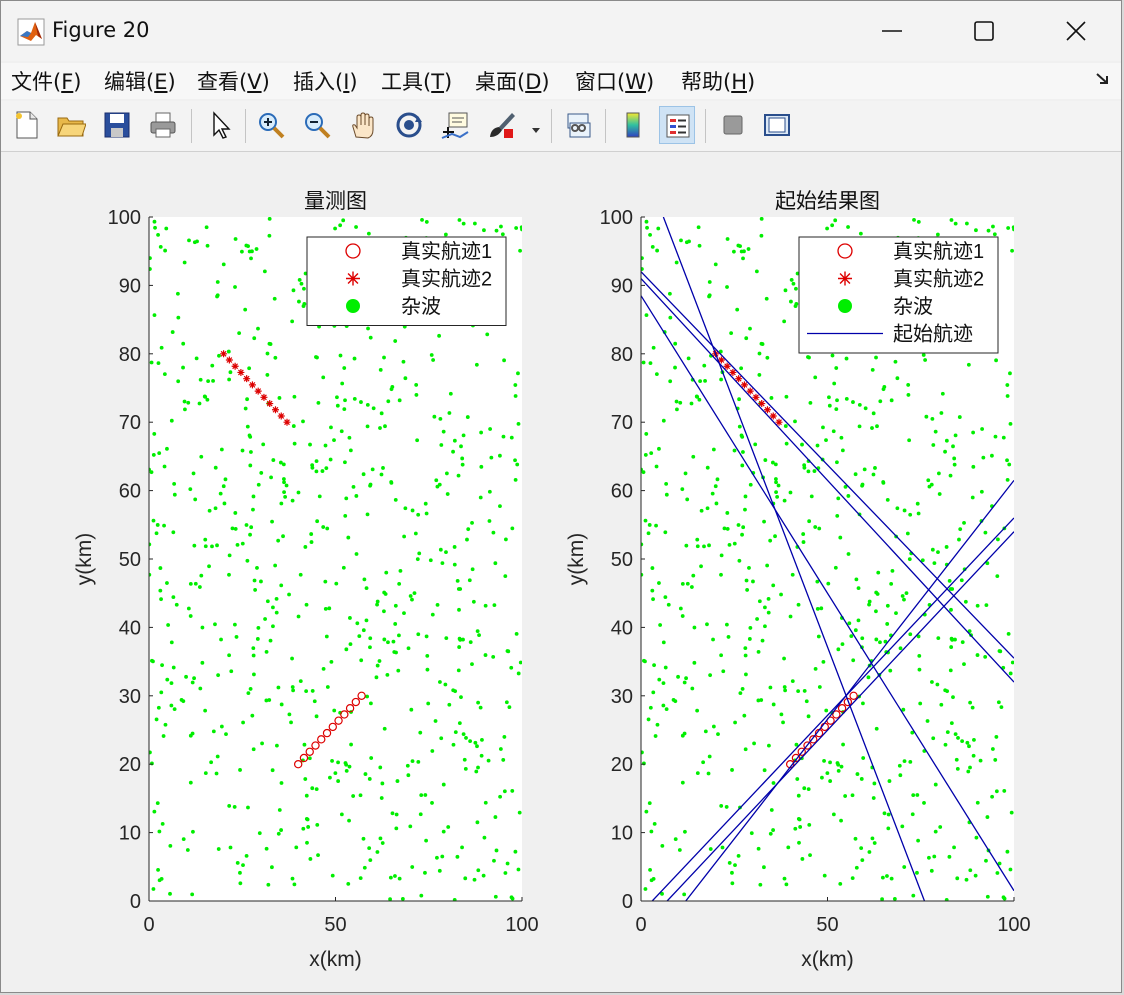 The height and width of the screenshot is (995, 1124). Describe the element at coordinates (446, 279) in the screenshot. I see `legend-entry-label: 真实航迹2` at that location.